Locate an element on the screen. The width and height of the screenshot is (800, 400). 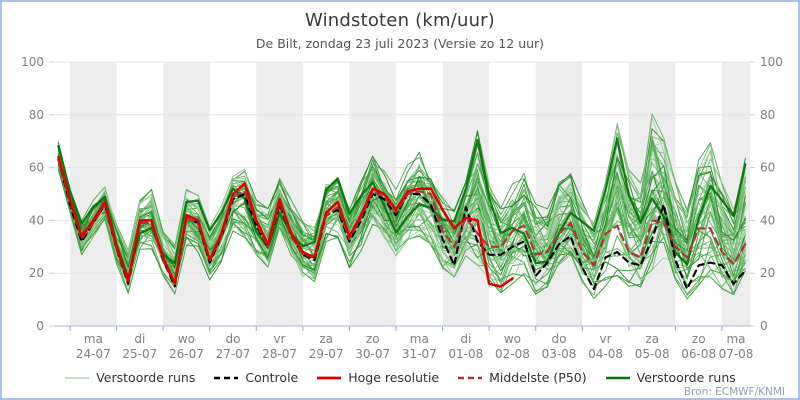
x-axis-date-label: 03-08 is located at coordinates (559, 354).